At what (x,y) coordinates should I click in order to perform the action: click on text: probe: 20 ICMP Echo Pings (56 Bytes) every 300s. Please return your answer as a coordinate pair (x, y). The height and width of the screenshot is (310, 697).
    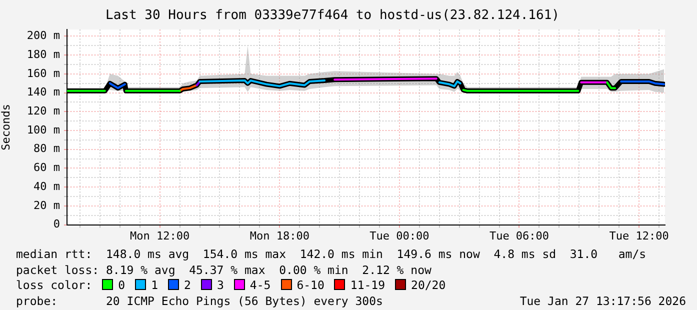
    Looking at the image, I should click on (199, 301).